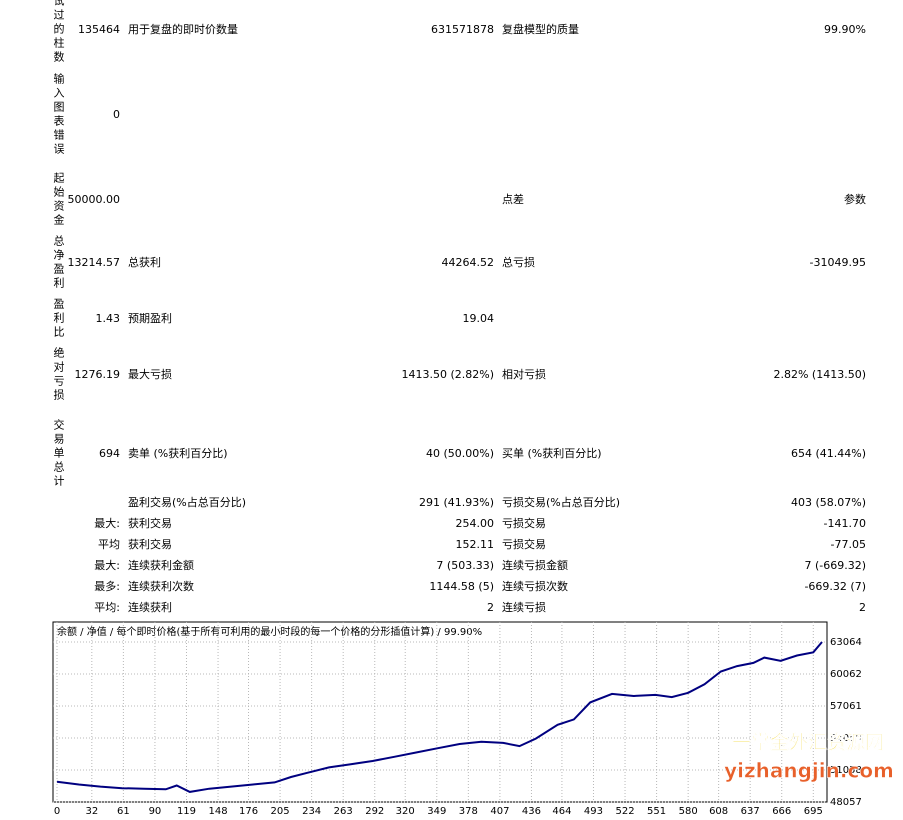 The height and width of the screenshot is (820, 903). I want to click on y-tick-label: 60062, so click(846, 674).